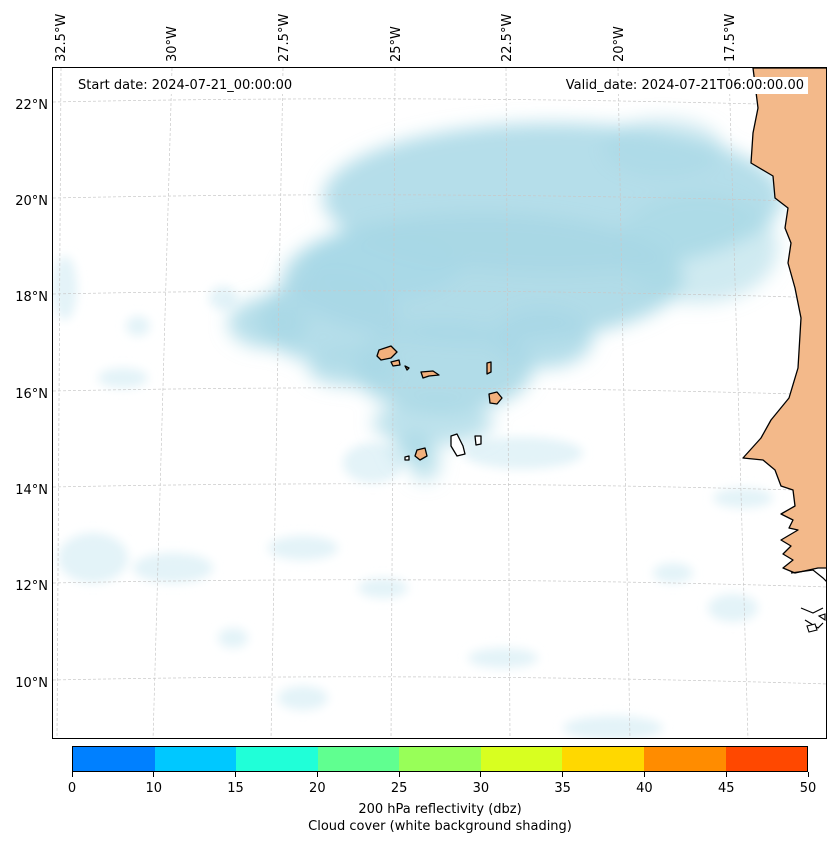  Describe the element at coordinates (31, 586) in the screenshot. I see `lat-tick-label: 12°N` at that location.